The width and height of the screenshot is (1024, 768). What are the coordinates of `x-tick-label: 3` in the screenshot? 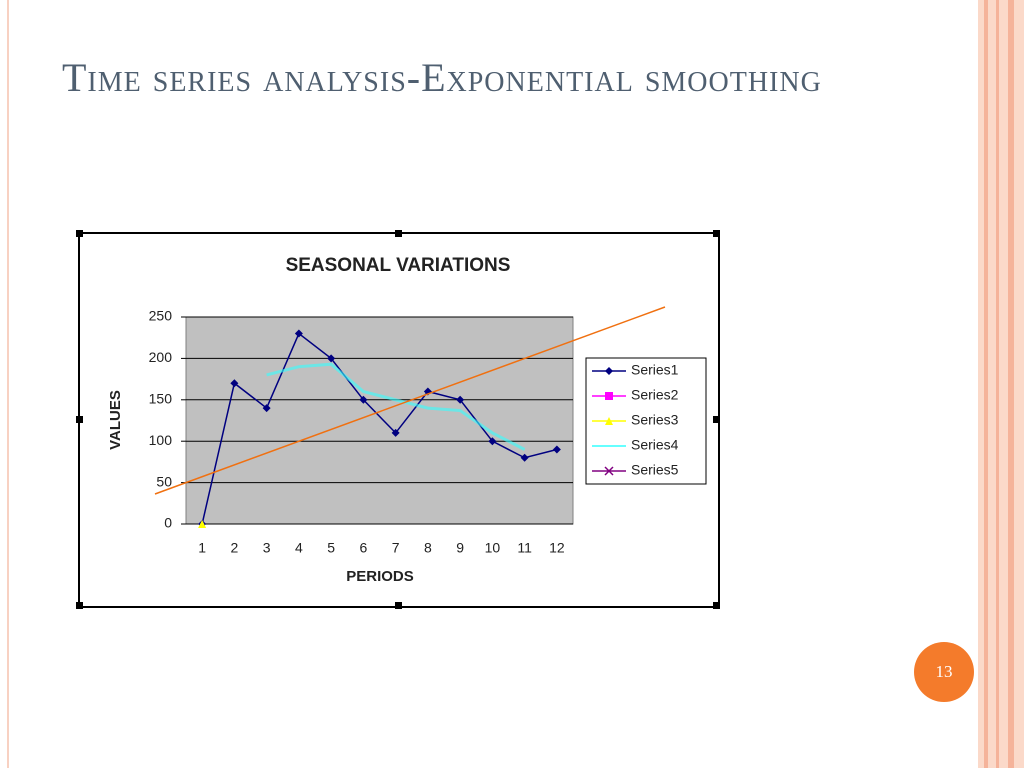 It's located at (267, 548).